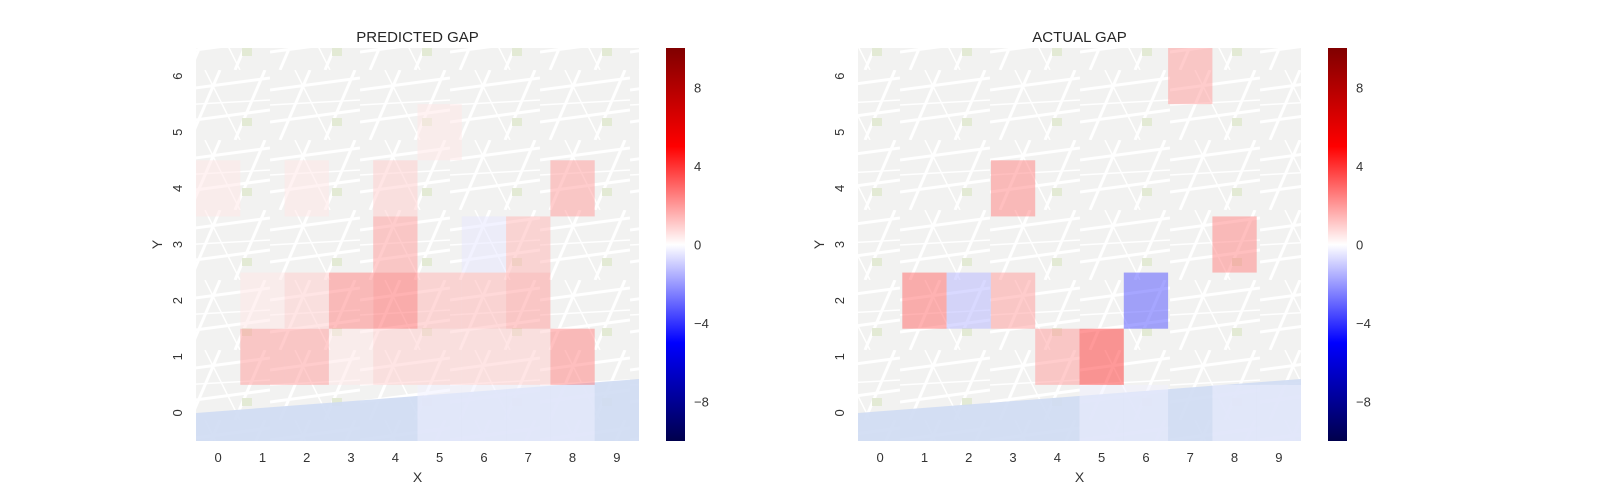  Describe the element at coordinates (1079, 37) in the screenshot. I see `chart-title: ACTUAL GAP` at that location.